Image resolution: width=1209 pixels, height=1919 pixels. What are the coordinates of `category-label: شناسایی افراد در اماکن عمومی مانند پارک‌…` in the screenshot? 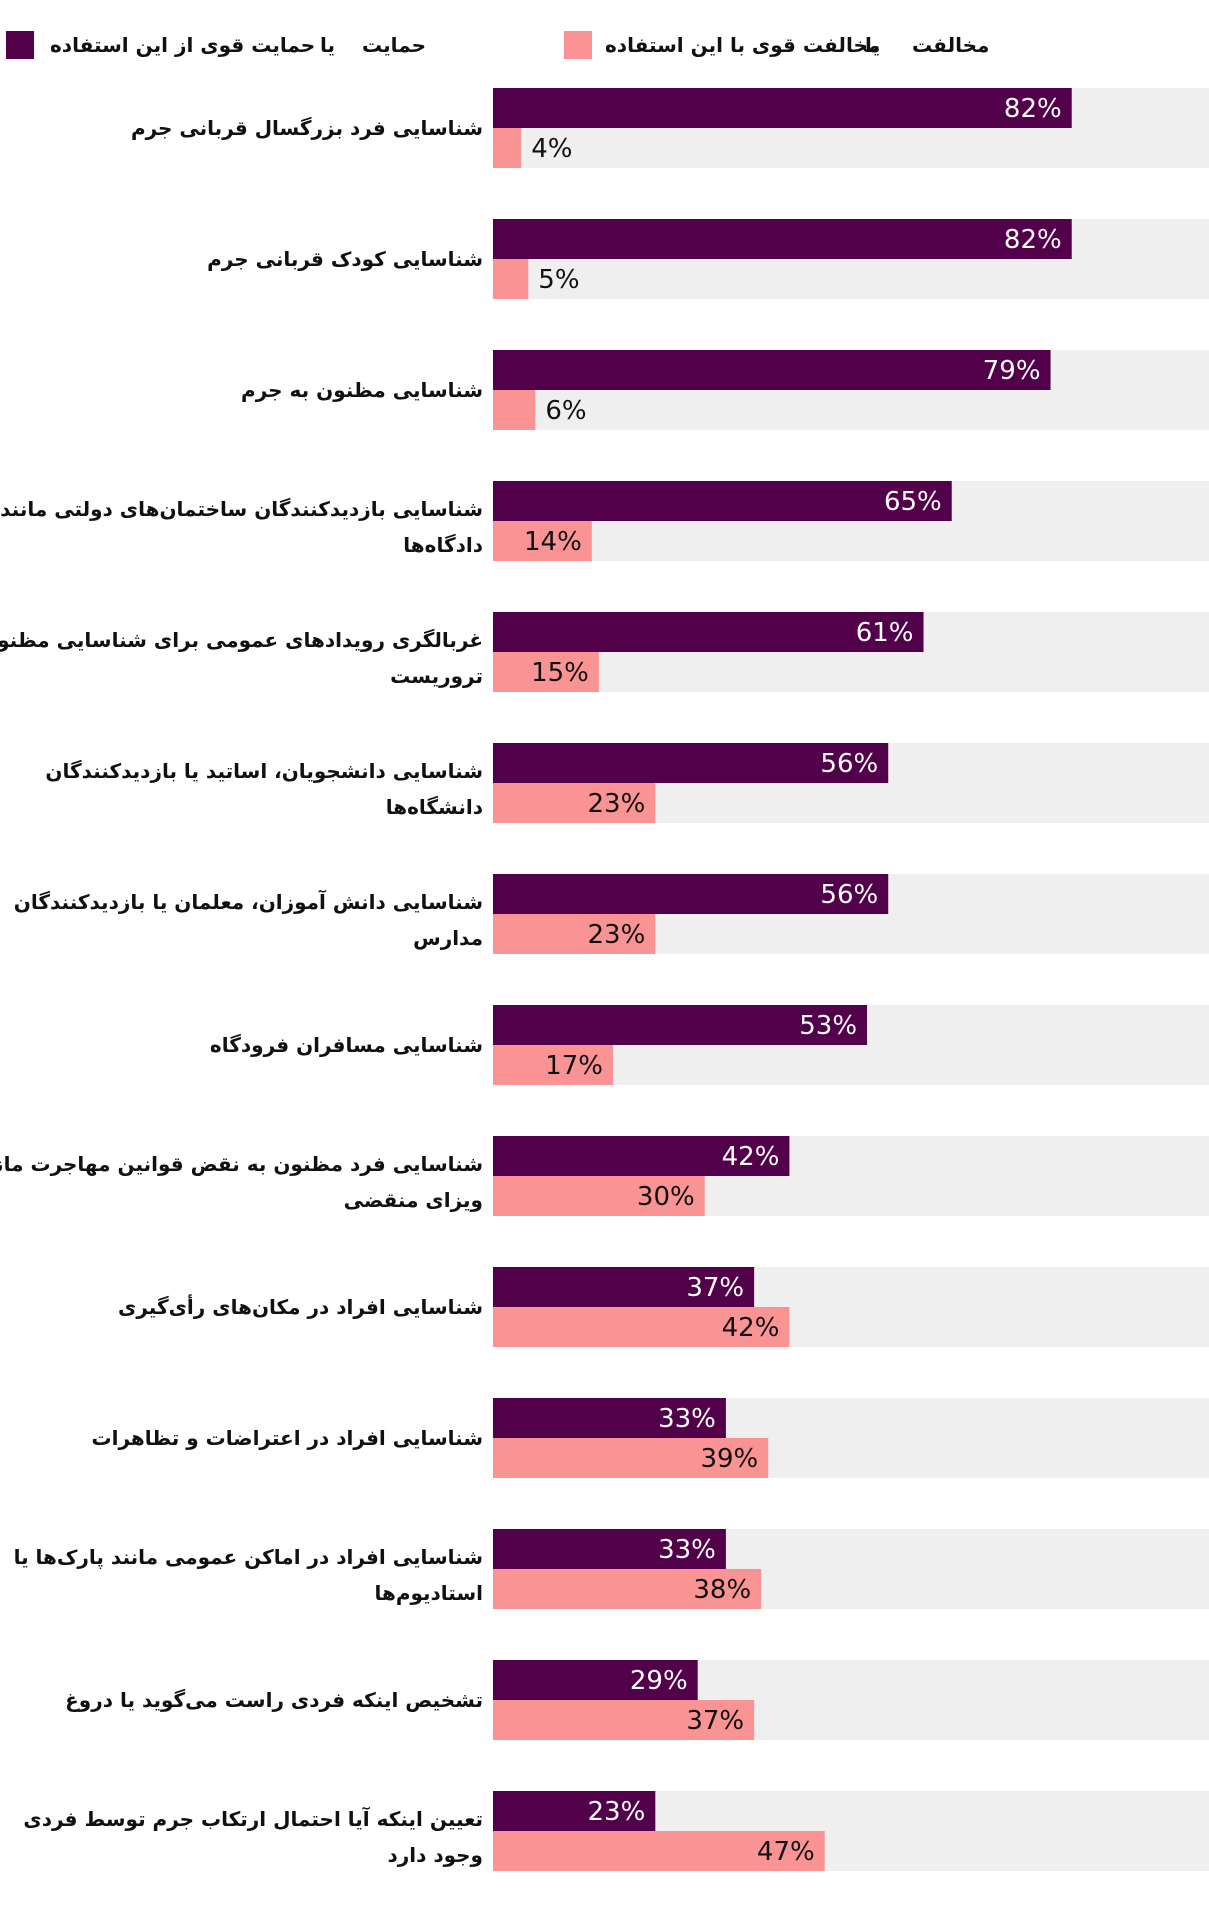 It's located at (248, 1557).